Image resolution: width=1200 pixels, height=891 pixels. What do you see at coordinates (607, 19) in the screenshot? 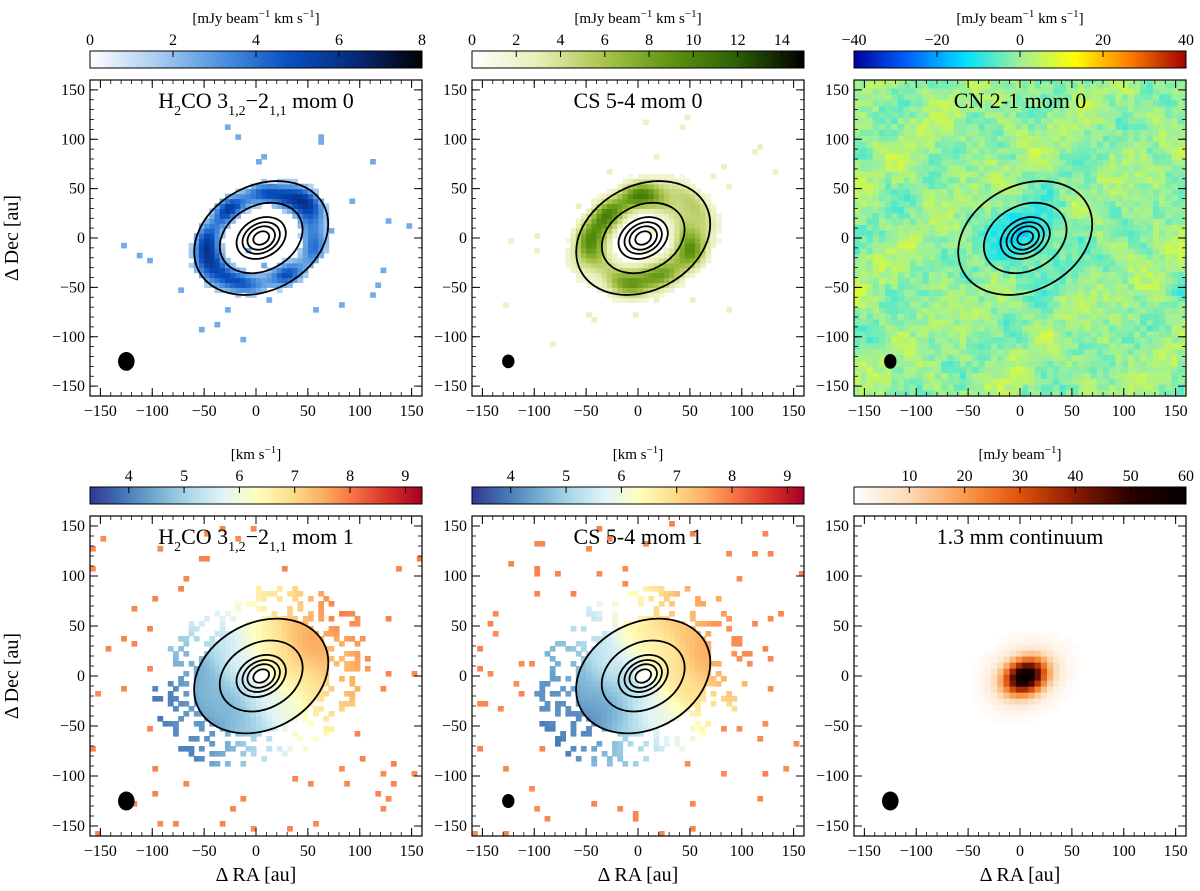
I see `unit-part: [mJy beam` at bounding box center [607, 19].